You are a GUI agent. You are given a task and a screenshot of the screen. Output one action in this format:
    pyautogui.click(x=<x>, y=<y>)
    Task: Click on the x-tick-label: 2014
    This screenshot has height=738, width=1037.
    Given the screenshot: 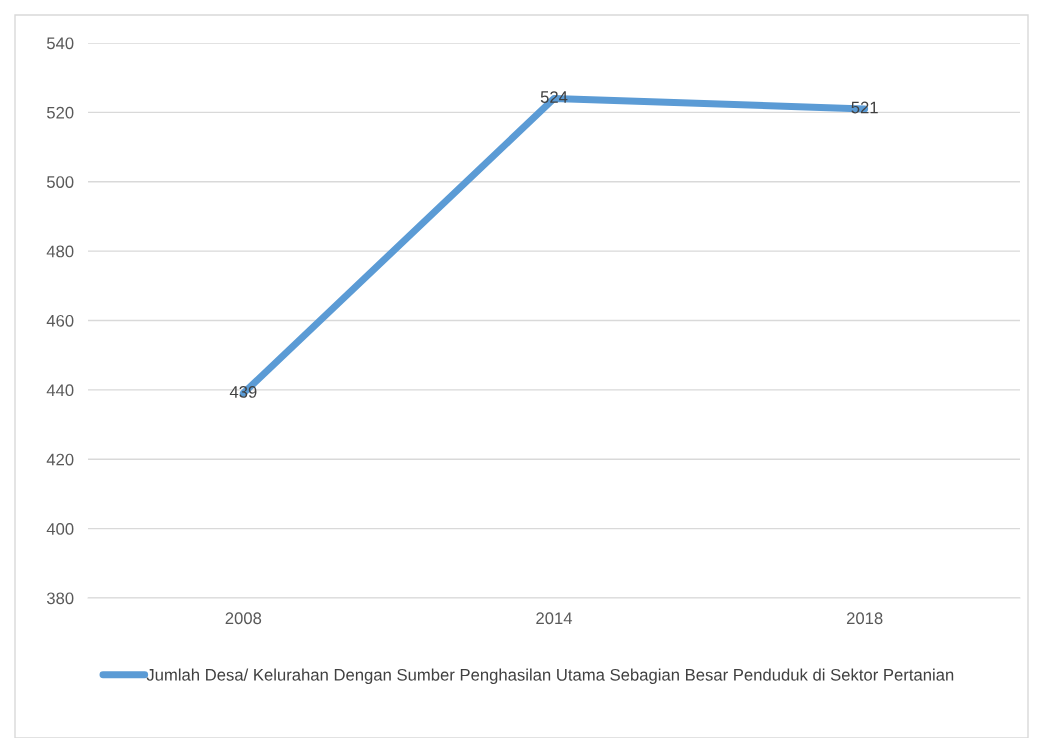 What is the action you would take?
    pyautogui.click(x=554, y=618)
    